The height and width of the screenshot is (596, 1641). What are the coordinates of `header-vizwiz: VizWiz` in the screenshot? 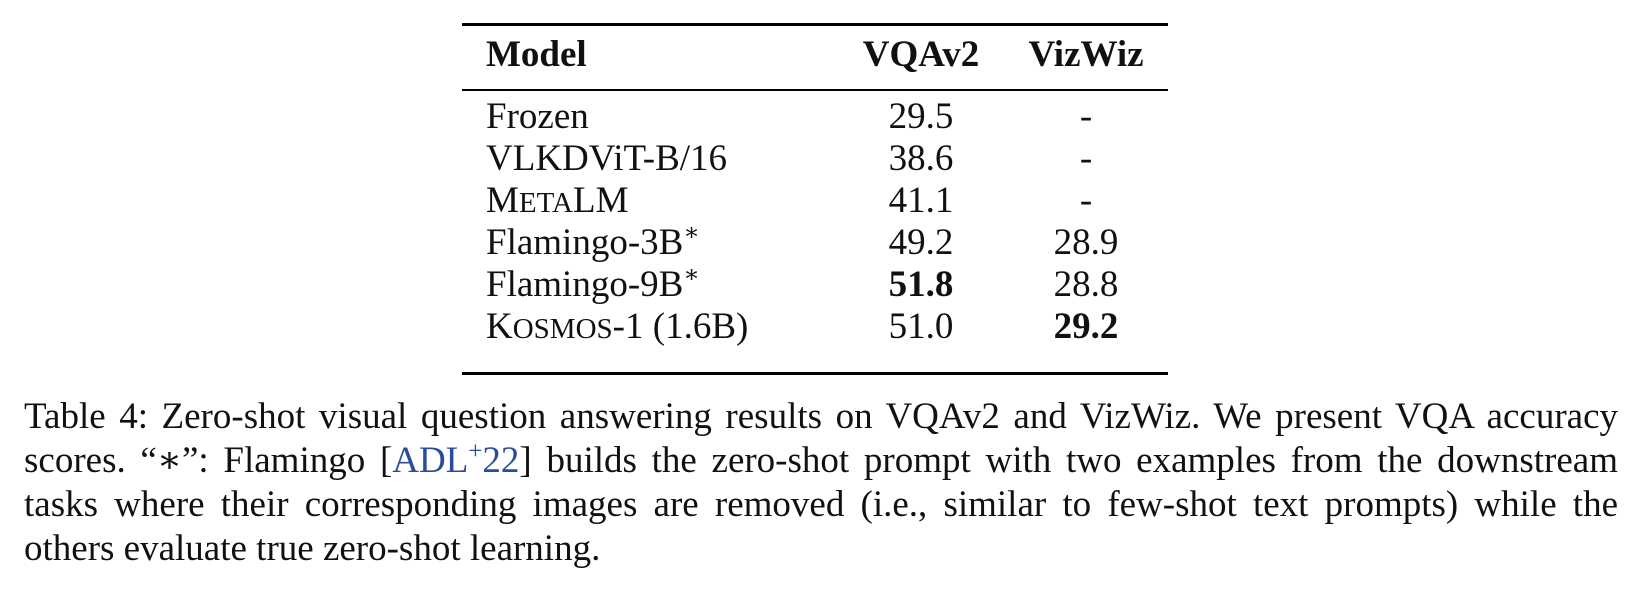 It's located at (1086, 54).